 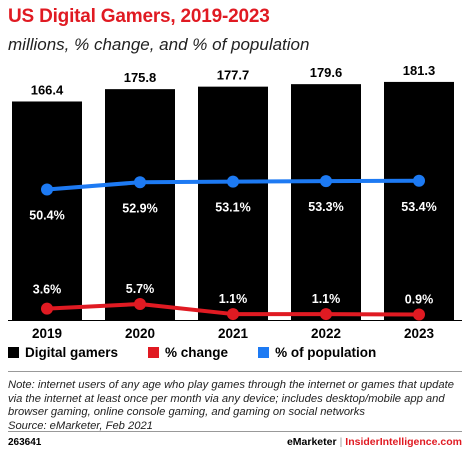 I want to click on label-percent-change-2023: 0.9%, so click(x=419, y=300).